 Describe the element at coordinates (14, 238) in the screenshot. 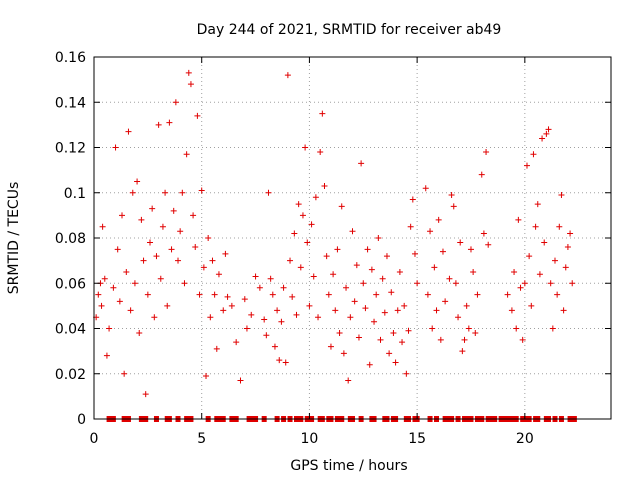

I see `y-axis-label: SRMTID / TECUs` at that location.